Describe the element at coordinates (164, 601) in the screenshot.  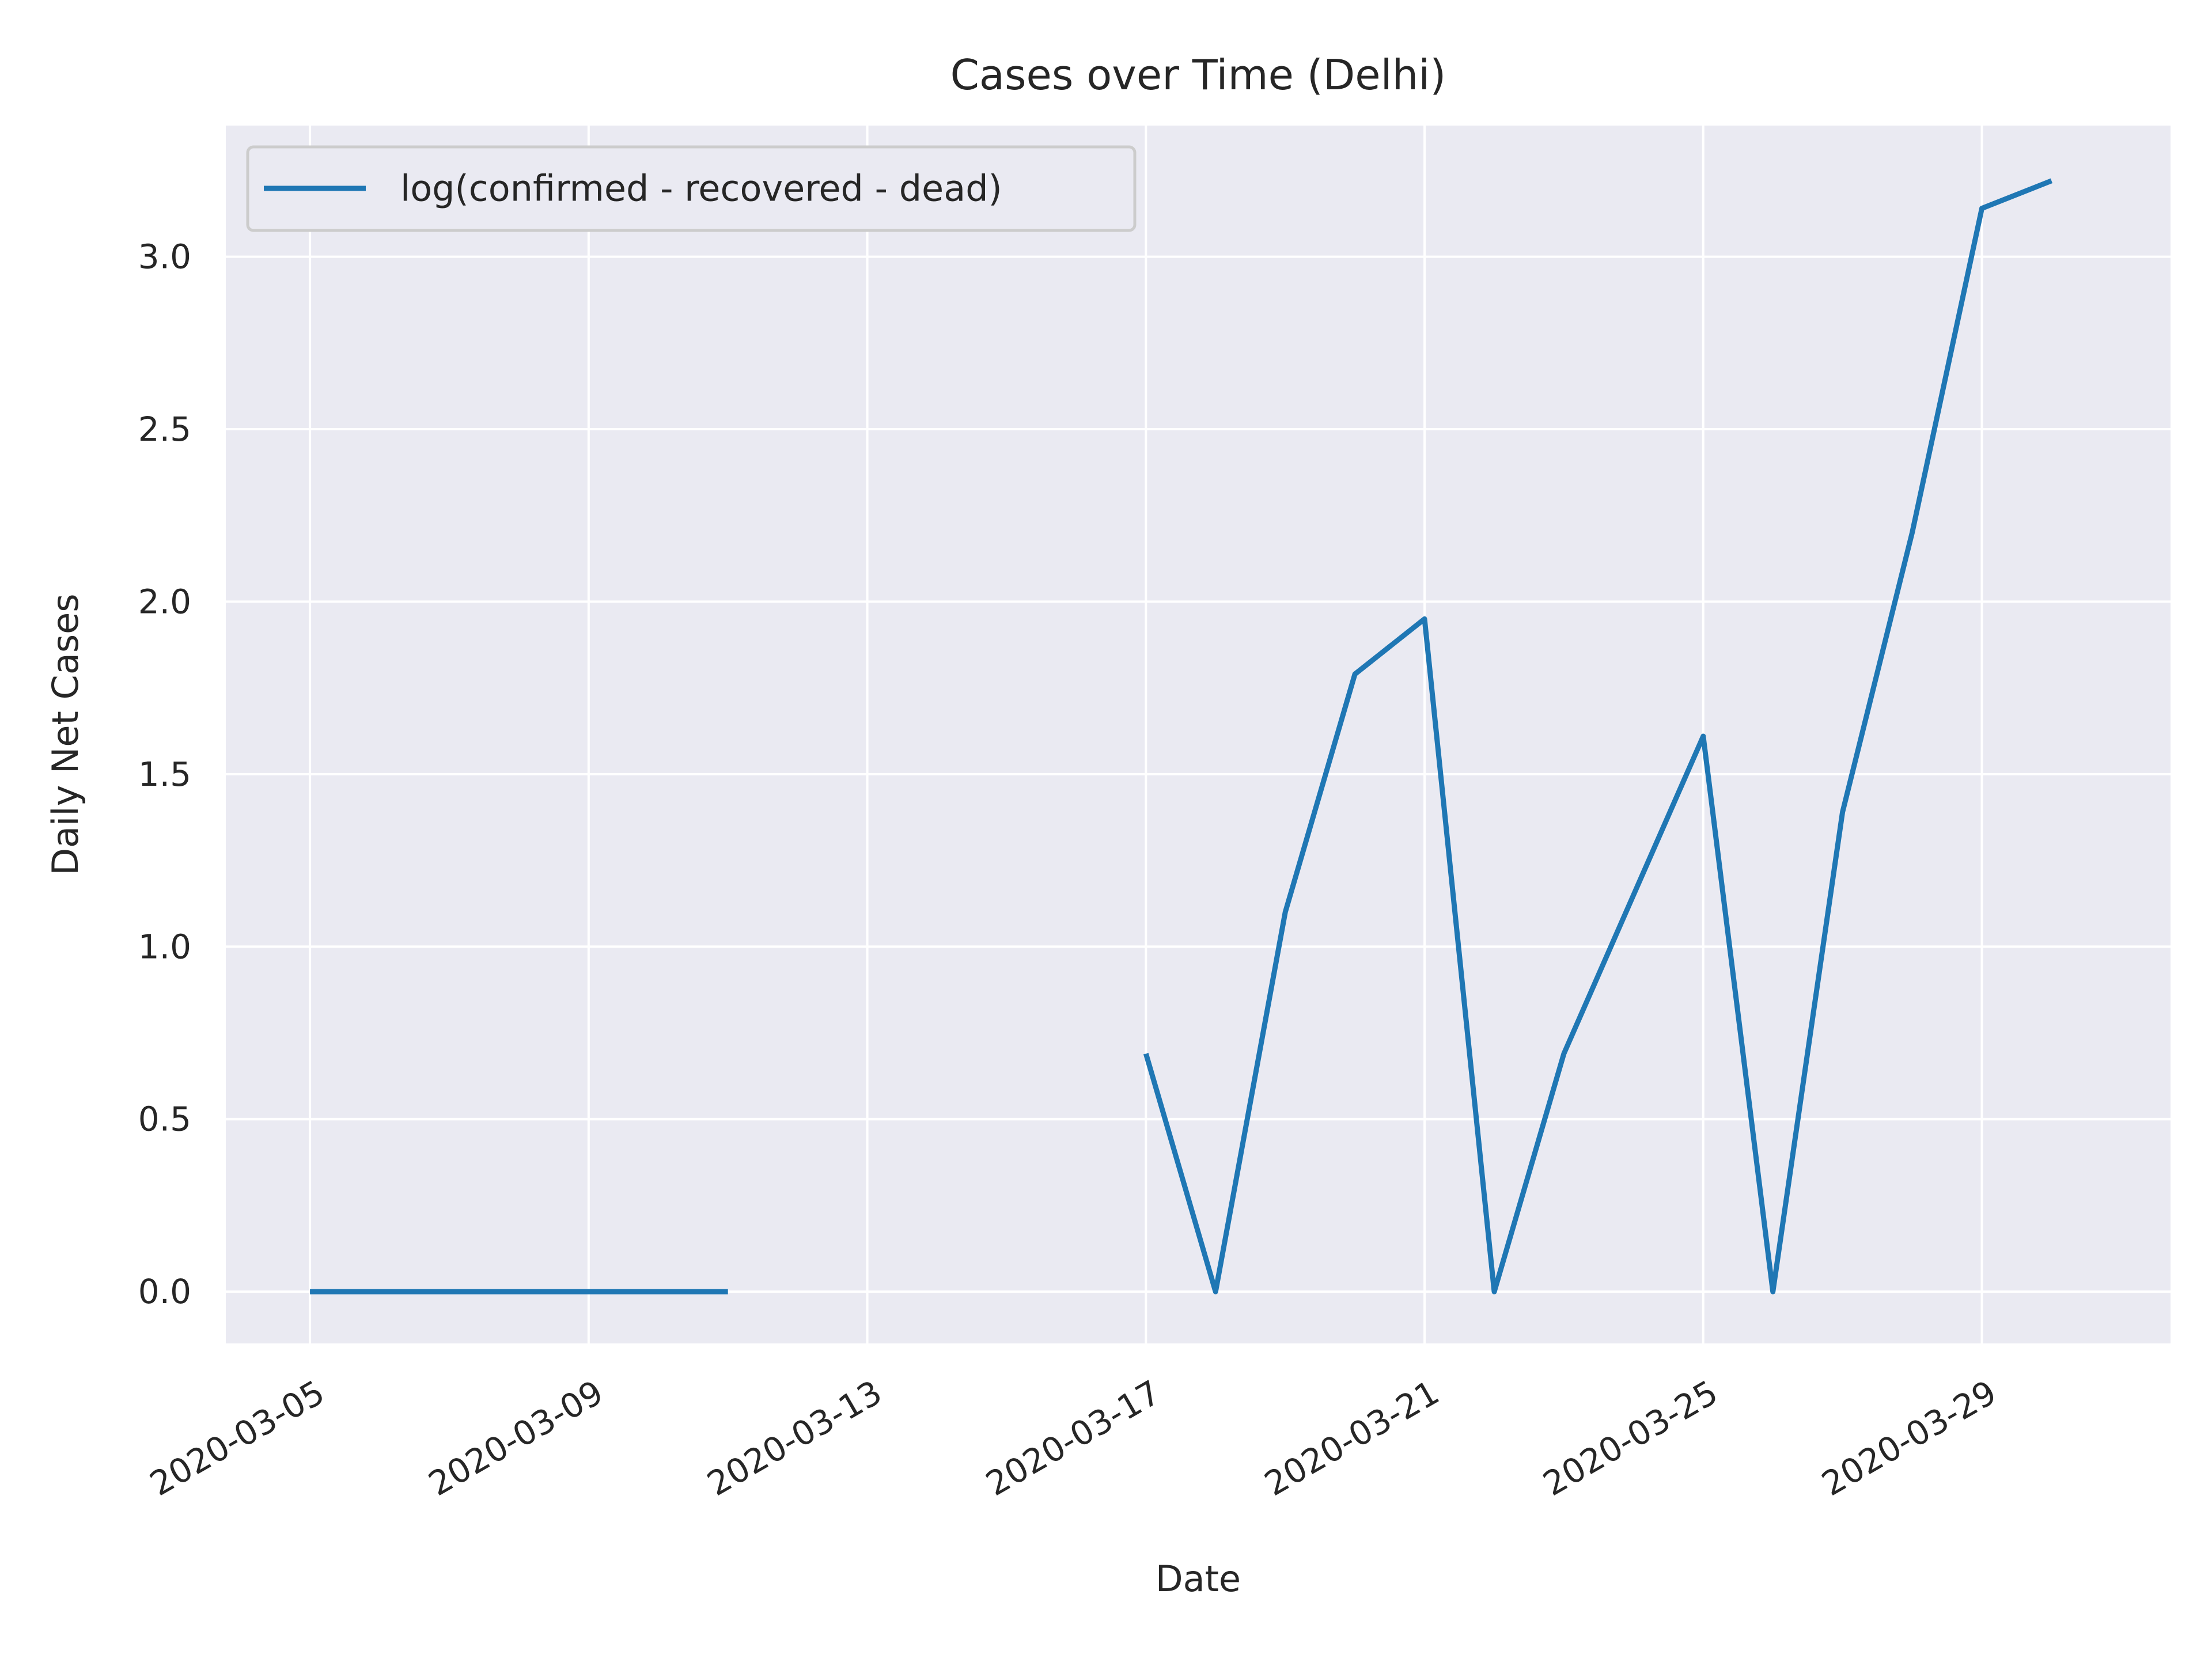
I see `y-tick-label: 2.0` at that location.